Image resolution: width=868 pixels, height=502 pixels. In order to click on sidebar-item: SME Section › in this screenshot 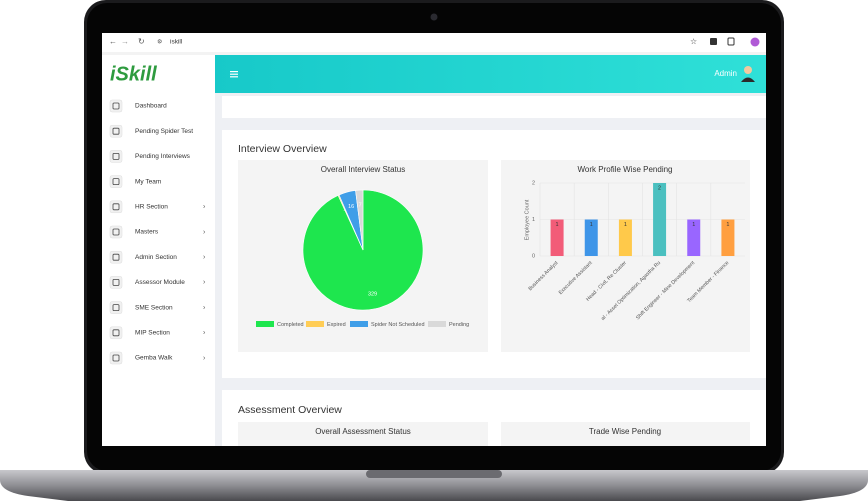, I will do `click(157, 307)`.